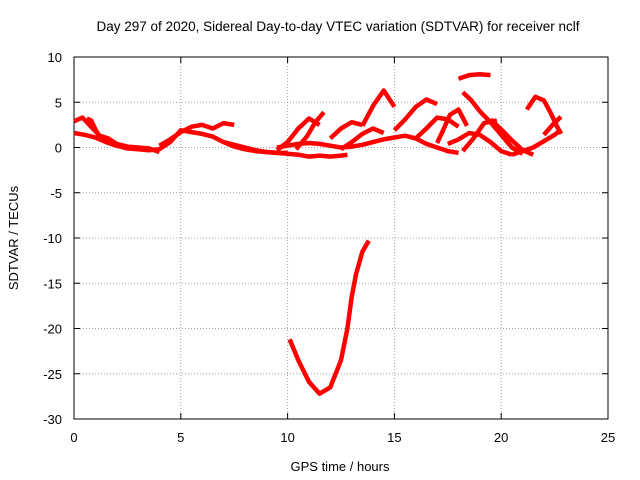 The image size is (640, 480). What do you see at coordinates (52, 238) in the screenshot?
I see `y-tick-label: -10` at bounding box center [52, 238].